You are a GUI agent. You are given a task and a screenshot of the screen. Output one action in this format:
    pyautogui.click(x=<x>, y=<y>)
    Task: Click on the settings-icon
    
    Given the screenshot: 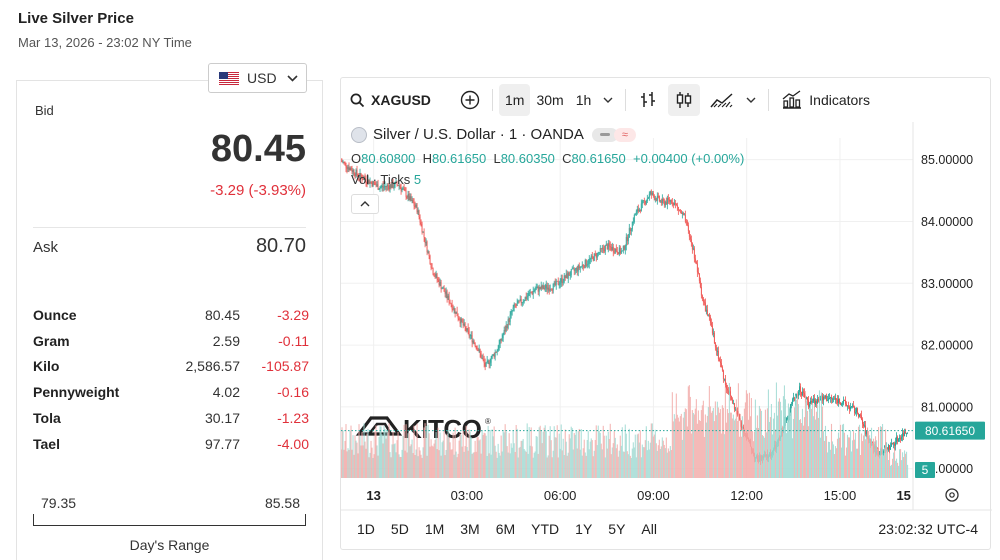 What is the action you would take?
    pyautogui.click(x=952, y=495)
    